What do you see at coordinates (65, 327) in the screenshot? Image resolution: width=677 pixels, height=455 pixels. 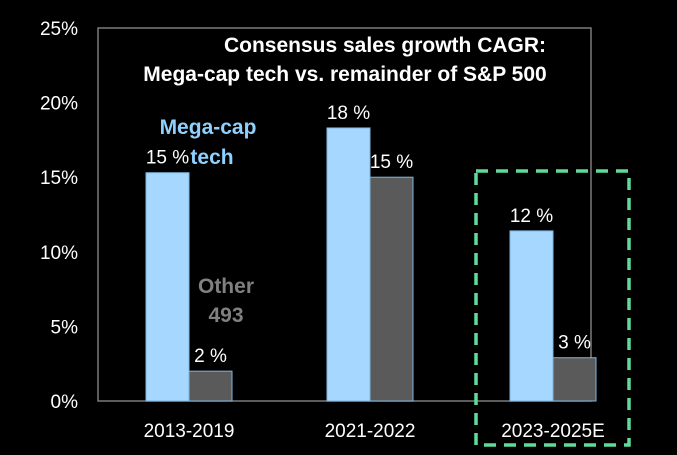 I see `y-tick-label: 5%` at bounding box center [65, 327].